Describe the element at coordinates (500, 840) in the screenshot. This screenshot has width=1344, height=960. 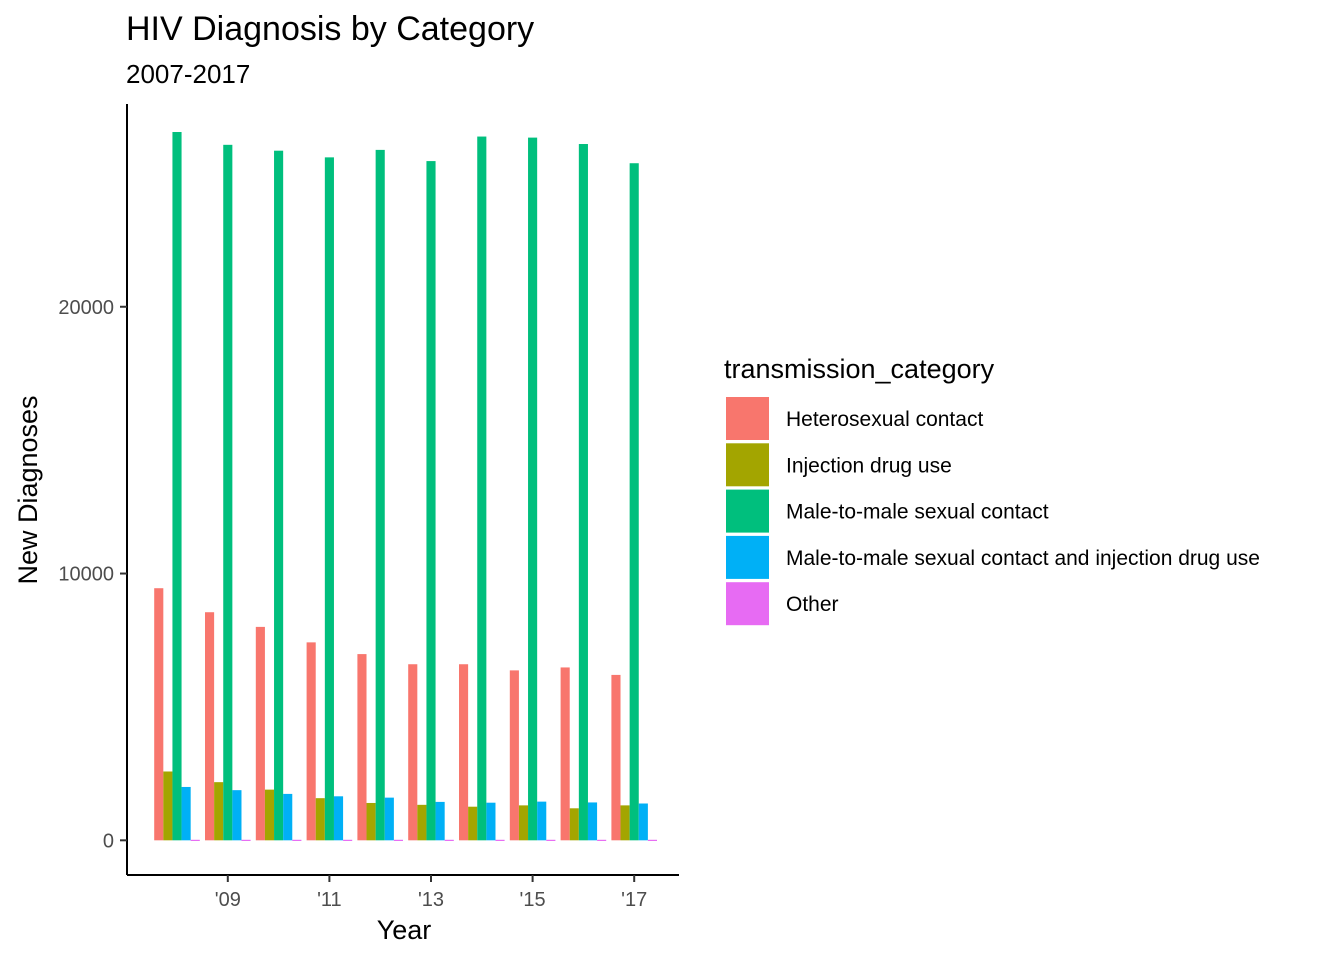
I see `bar-series-4-2014` at that location.